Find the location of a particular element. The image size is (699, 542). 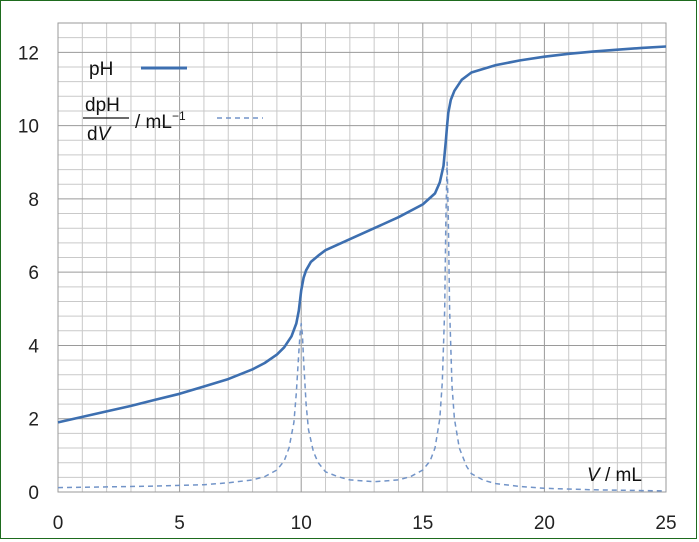

x-axis-label-unit: / mL is located at coordinates (621, 475).